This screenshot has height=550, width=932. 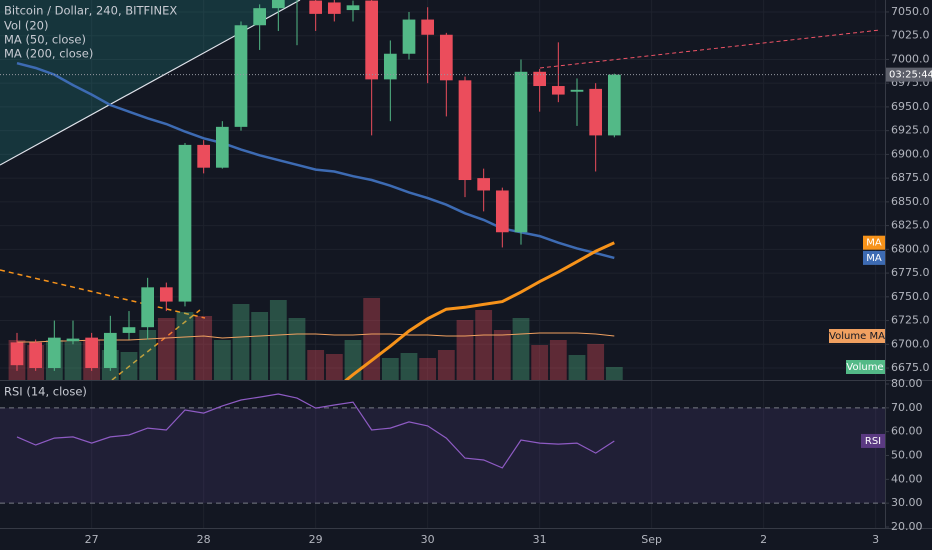 What do you see at coordinates (763, 539) in the screenshot?
I see `x-tick-label: 2` at bounding box center [763, 539].